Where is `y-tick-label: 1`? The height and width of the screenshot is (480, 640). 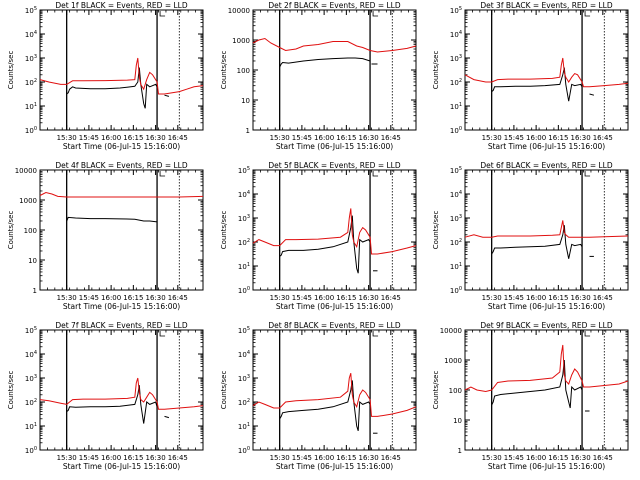
y-tick-label: 1 is located at coordinates (248, 131).